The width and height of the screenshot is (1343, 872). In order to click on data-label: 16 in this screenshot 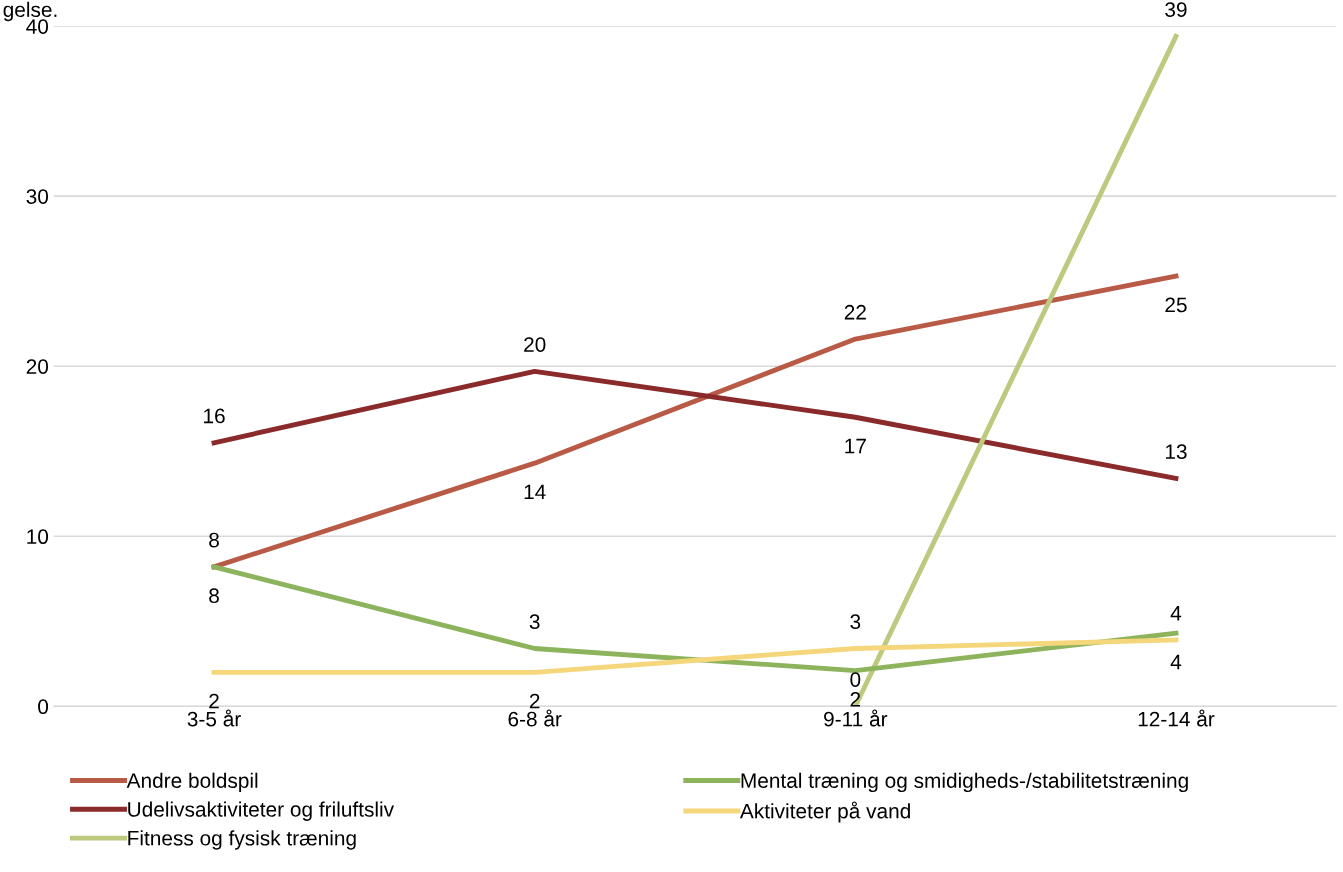, I will do `click(214, 416)`.